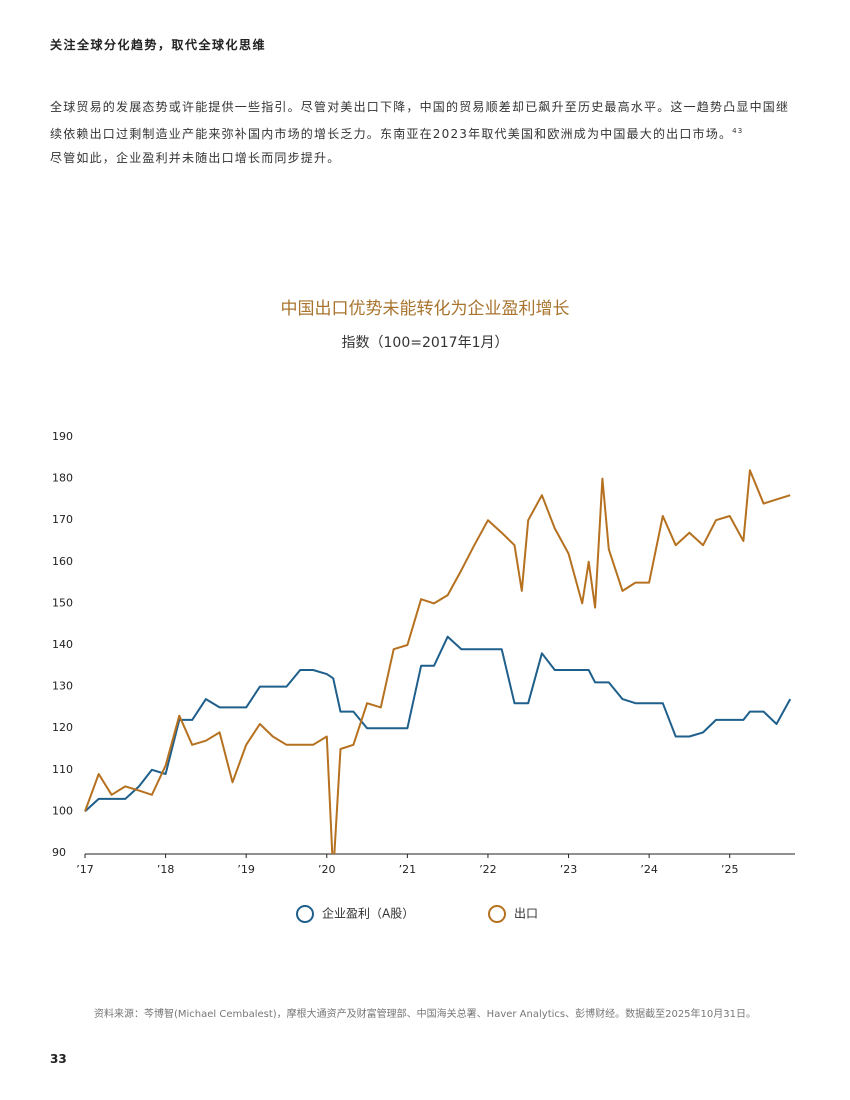  Describe the element at coordinates (526, 914) in the screenshot. I see `legend-label: 出口` at that location.